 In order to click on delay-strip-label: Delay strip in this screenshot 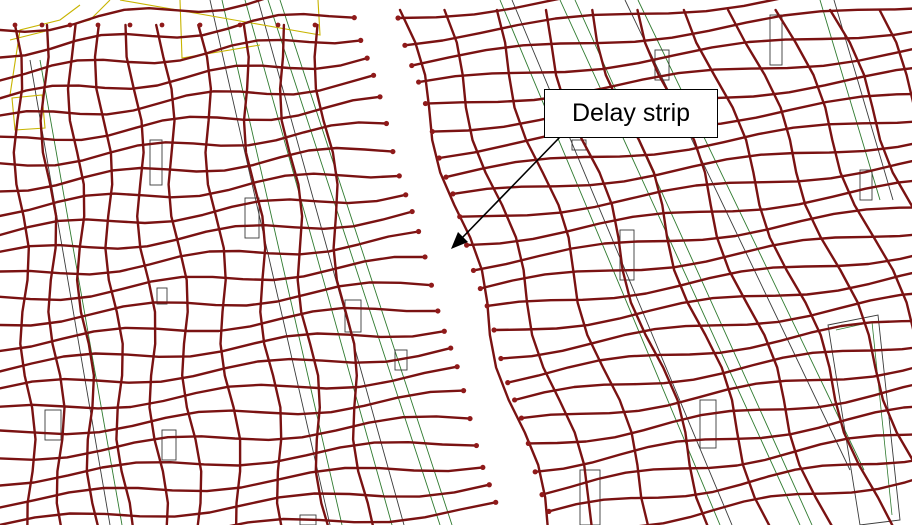, I will do `click(631, 113)`.